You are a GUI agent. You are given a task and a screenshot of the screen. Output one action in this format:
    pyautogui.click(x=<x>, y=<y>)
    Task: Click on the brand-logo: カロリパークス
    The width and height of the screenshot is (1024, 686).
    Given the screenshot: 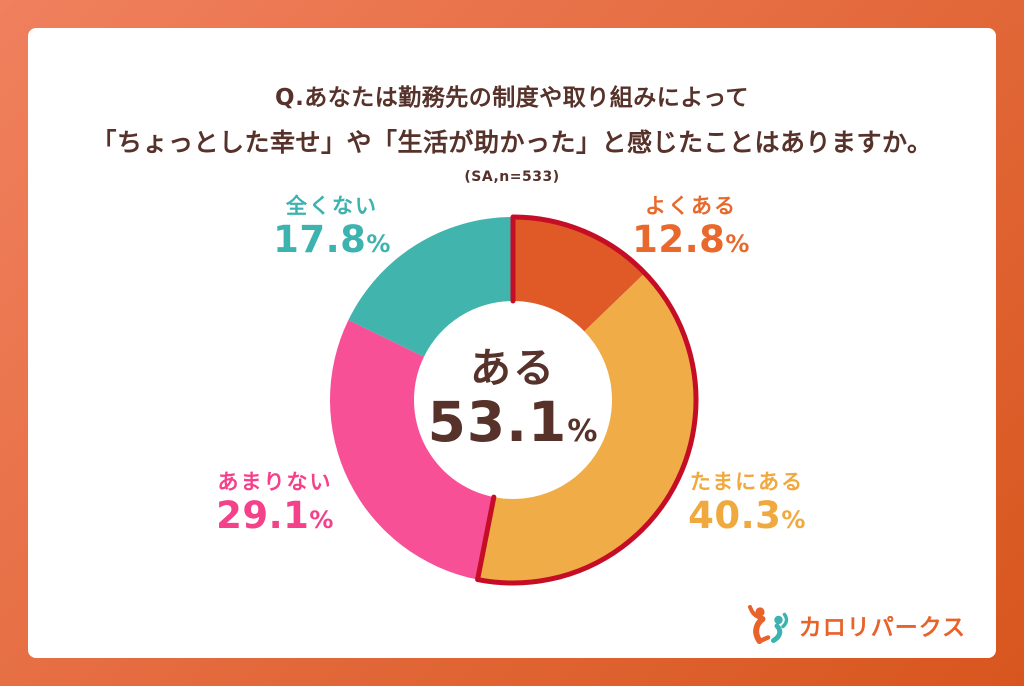 What is the action you would take?
    pyautogui.click(x=856, y=625)
    